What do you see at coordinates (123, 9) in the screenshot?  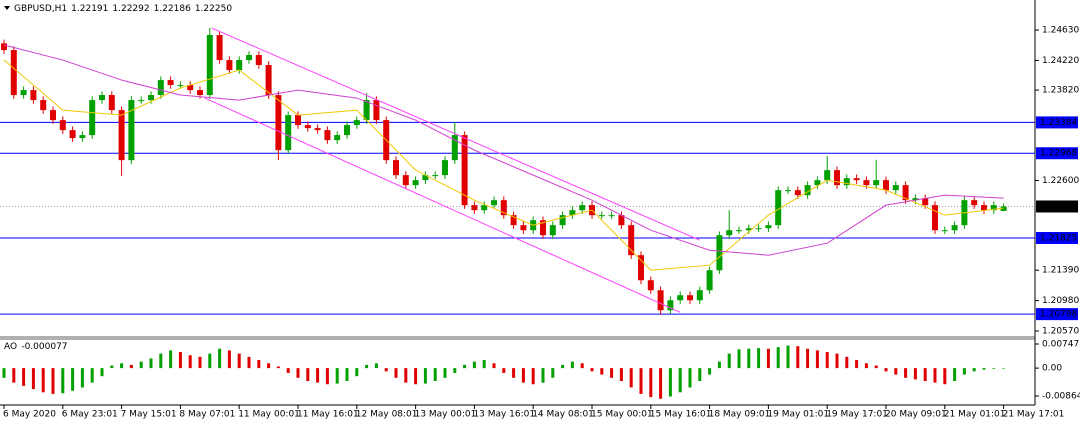 I see `chart-header: GBPUSD,H1 1.22191 1.22292 1.22186 1.22250` at bounding box center [123, 9].